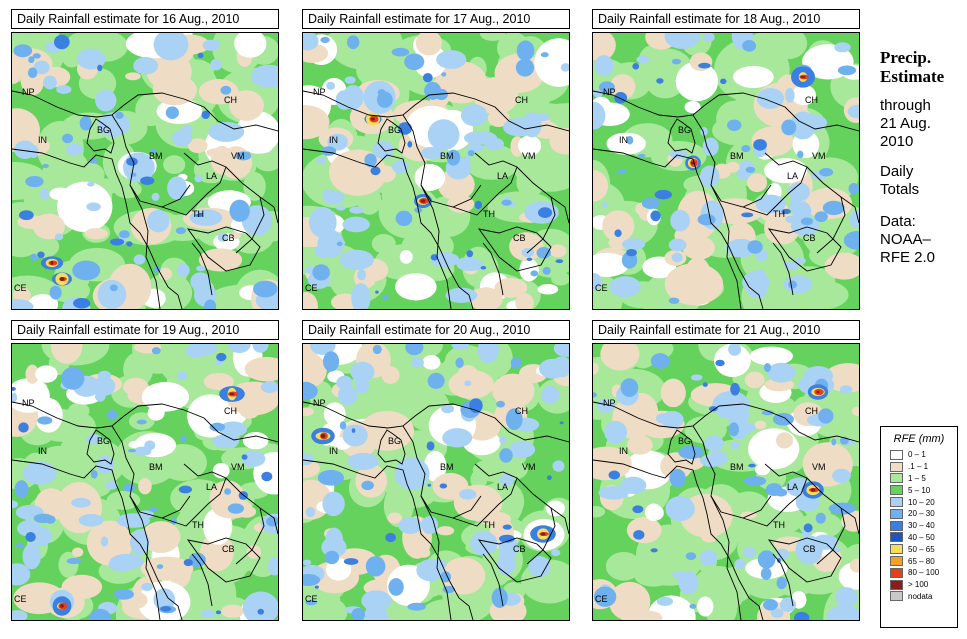  What do you see at coordinates (897, 171) in the screenshot?
I see `daily-label: Daily` at bounding box center [897, 171].